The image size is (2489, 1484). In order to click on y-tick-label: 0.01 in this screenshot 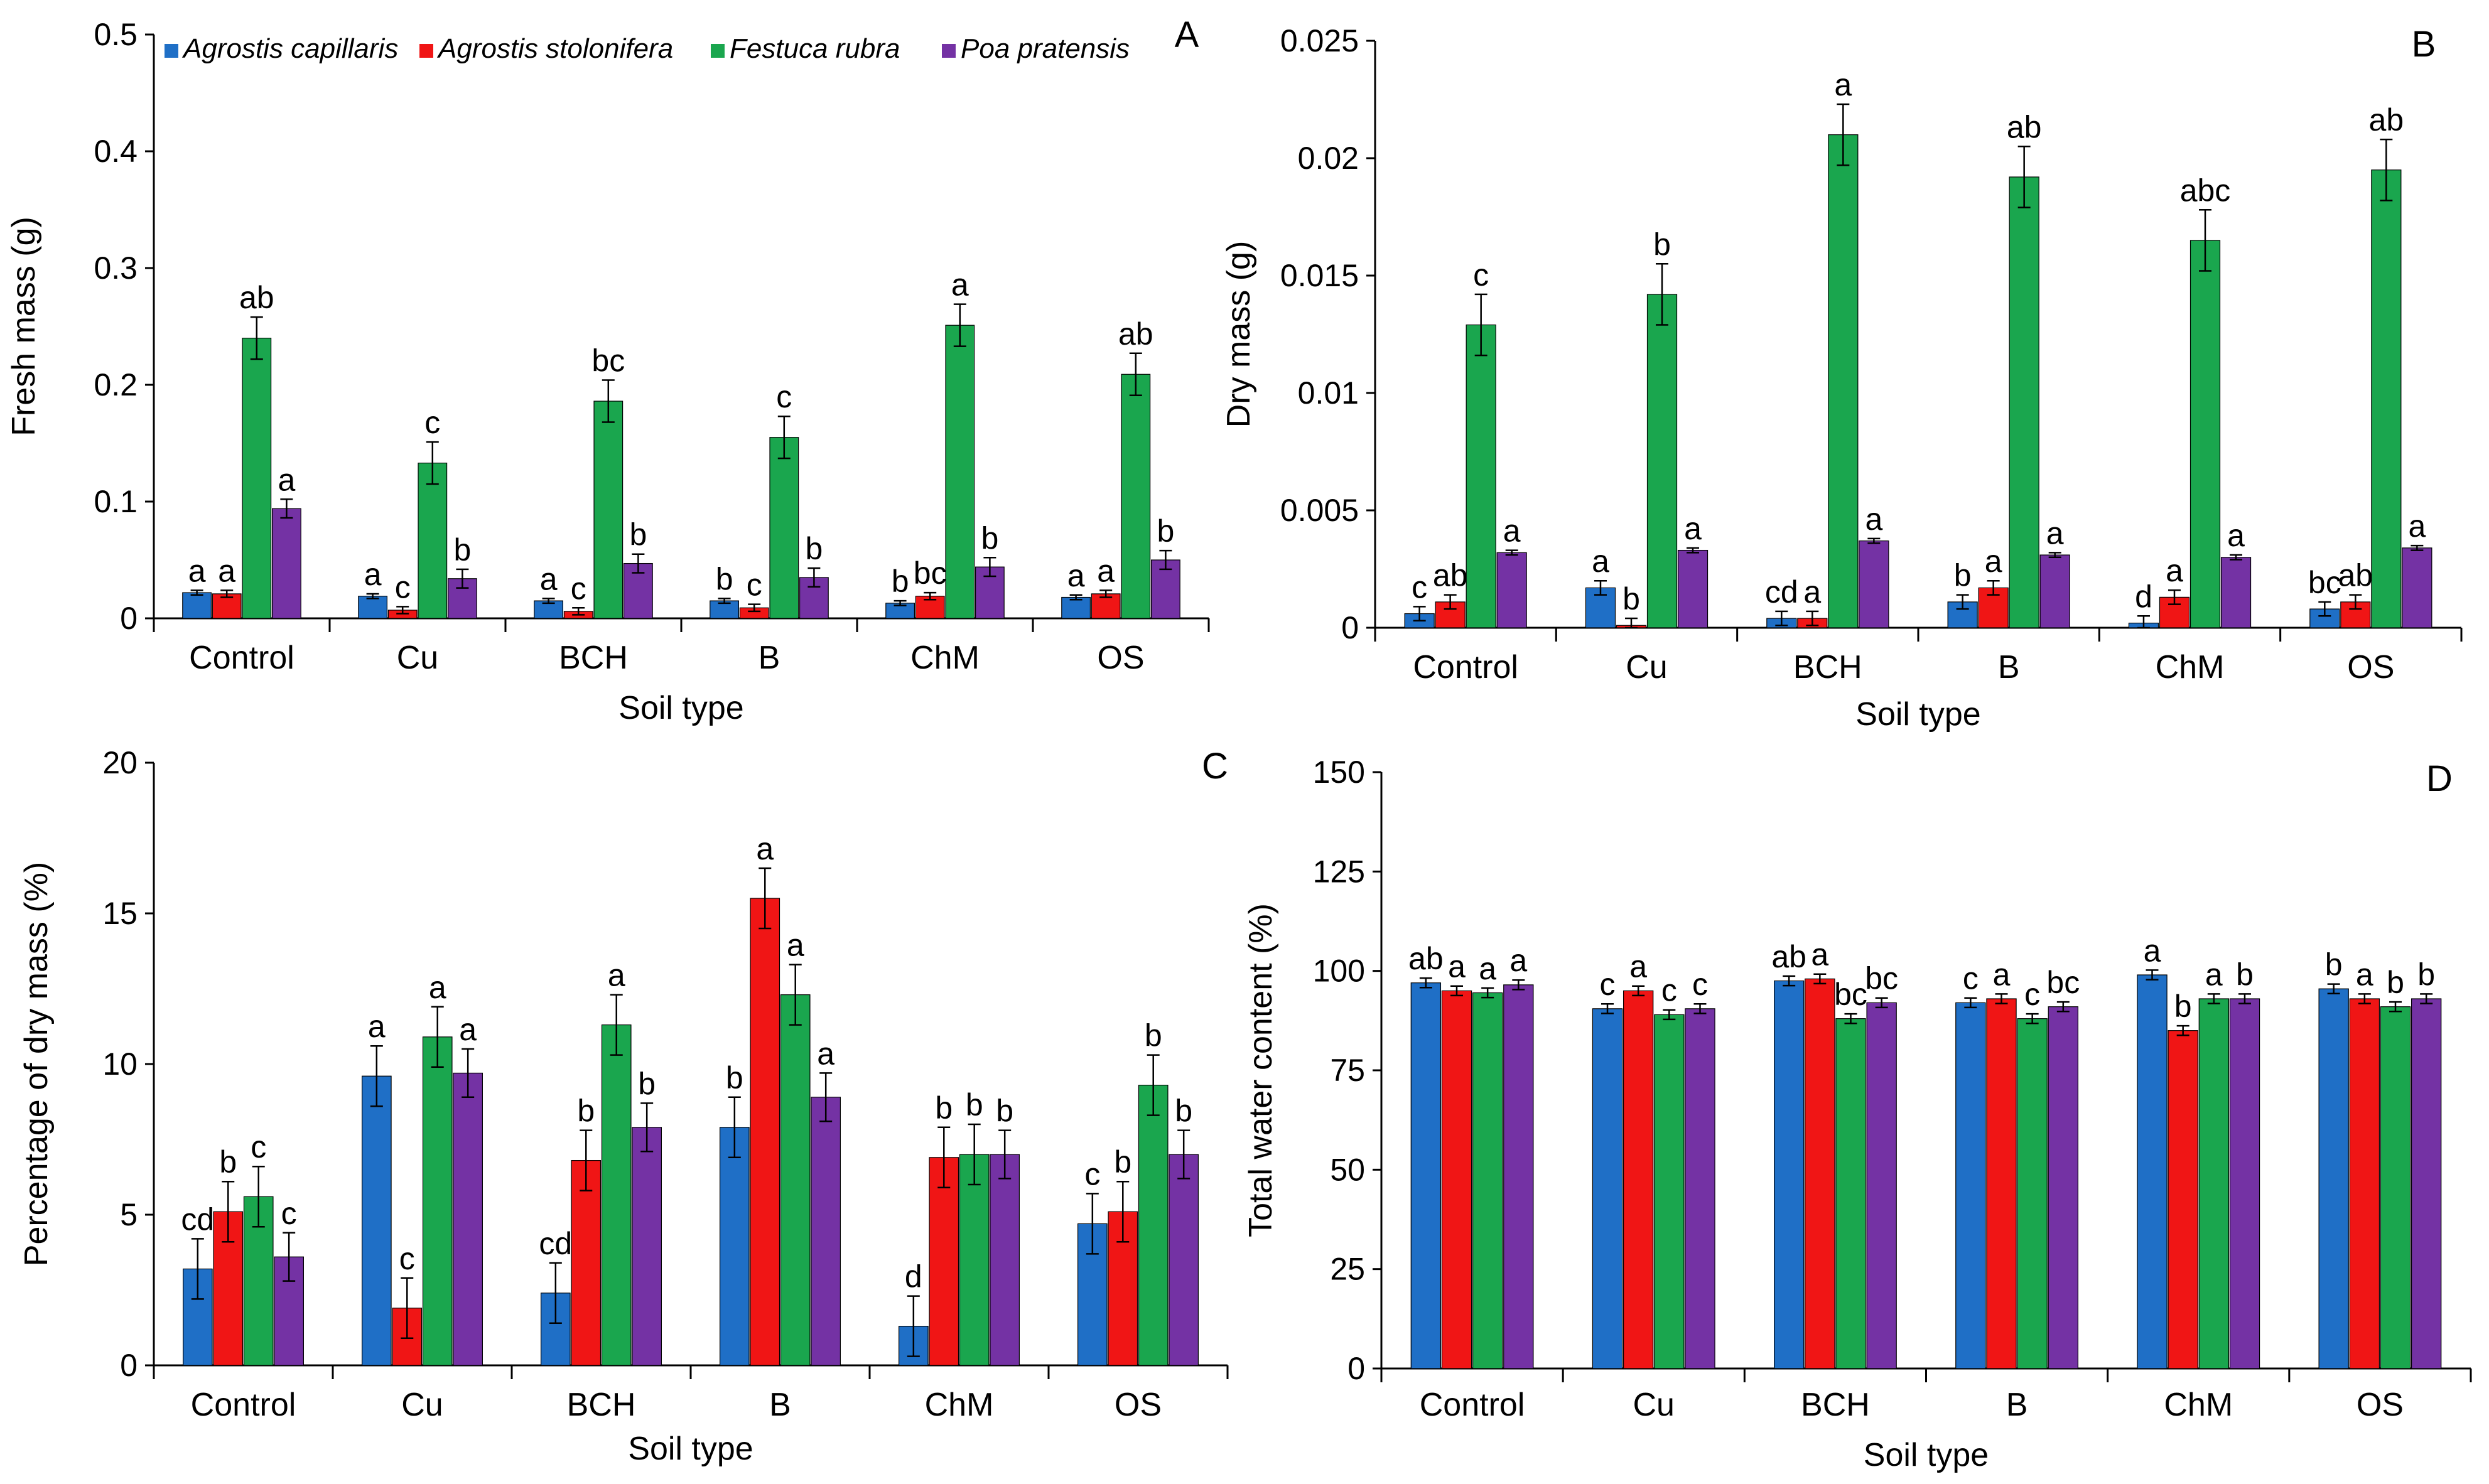, I will do `click(1328, 393)`.